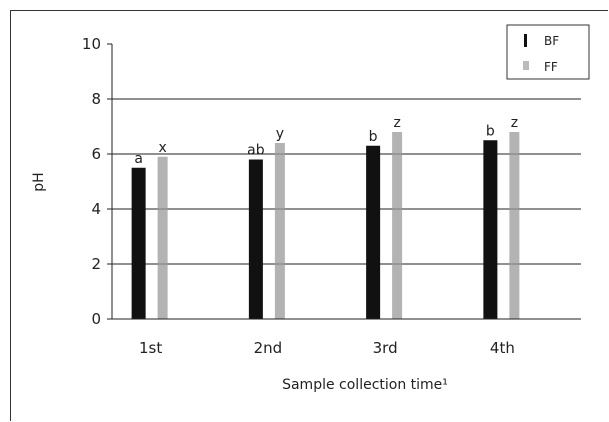 This screenshot has height=422, width=609. Describe the element at coordinates (526, 65) in the screenshot. I see `legend-swatch-ff` at that location.